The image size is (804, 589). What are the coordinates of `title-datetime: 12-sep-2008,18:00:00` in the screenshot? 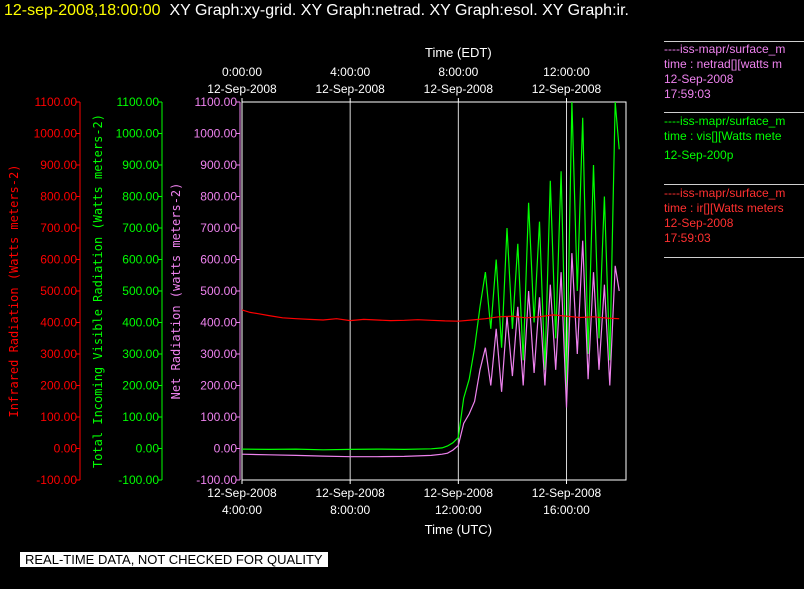 It's located at (82, 10).